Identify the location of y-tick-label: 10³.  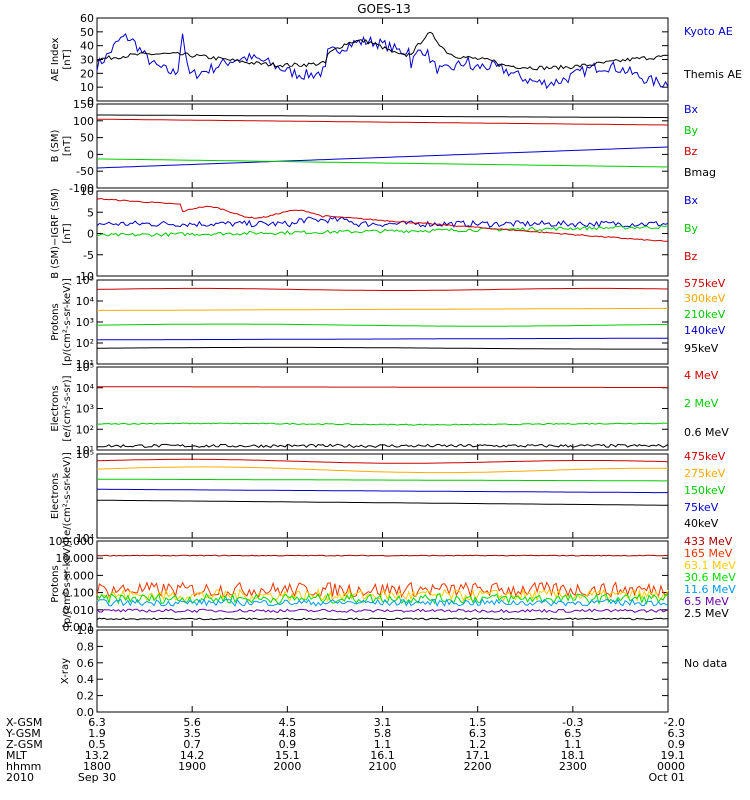
(85, 409).